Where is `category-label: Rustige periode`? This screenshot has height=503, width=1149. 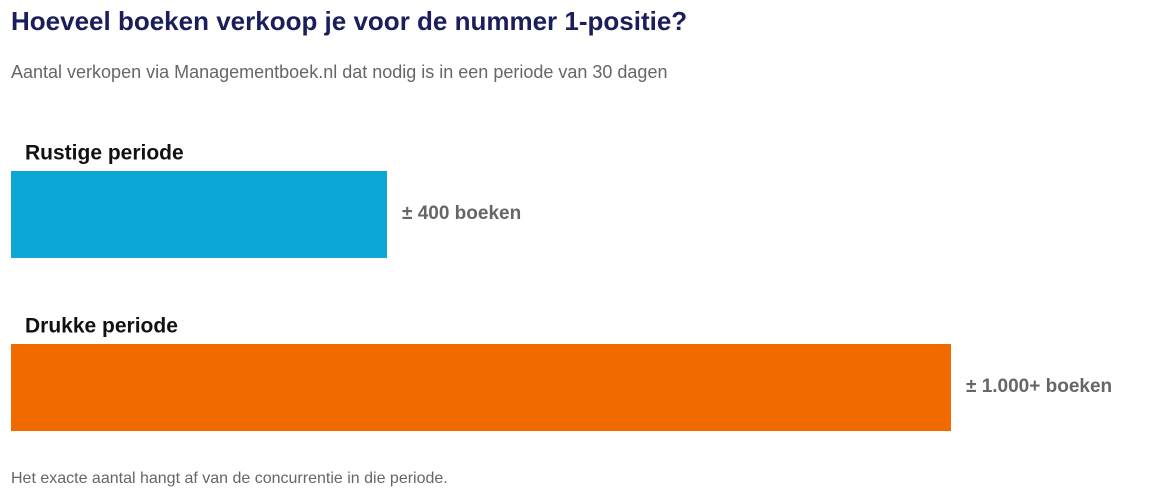
category-label: Rustige periode is located at coordinates (104, 153).